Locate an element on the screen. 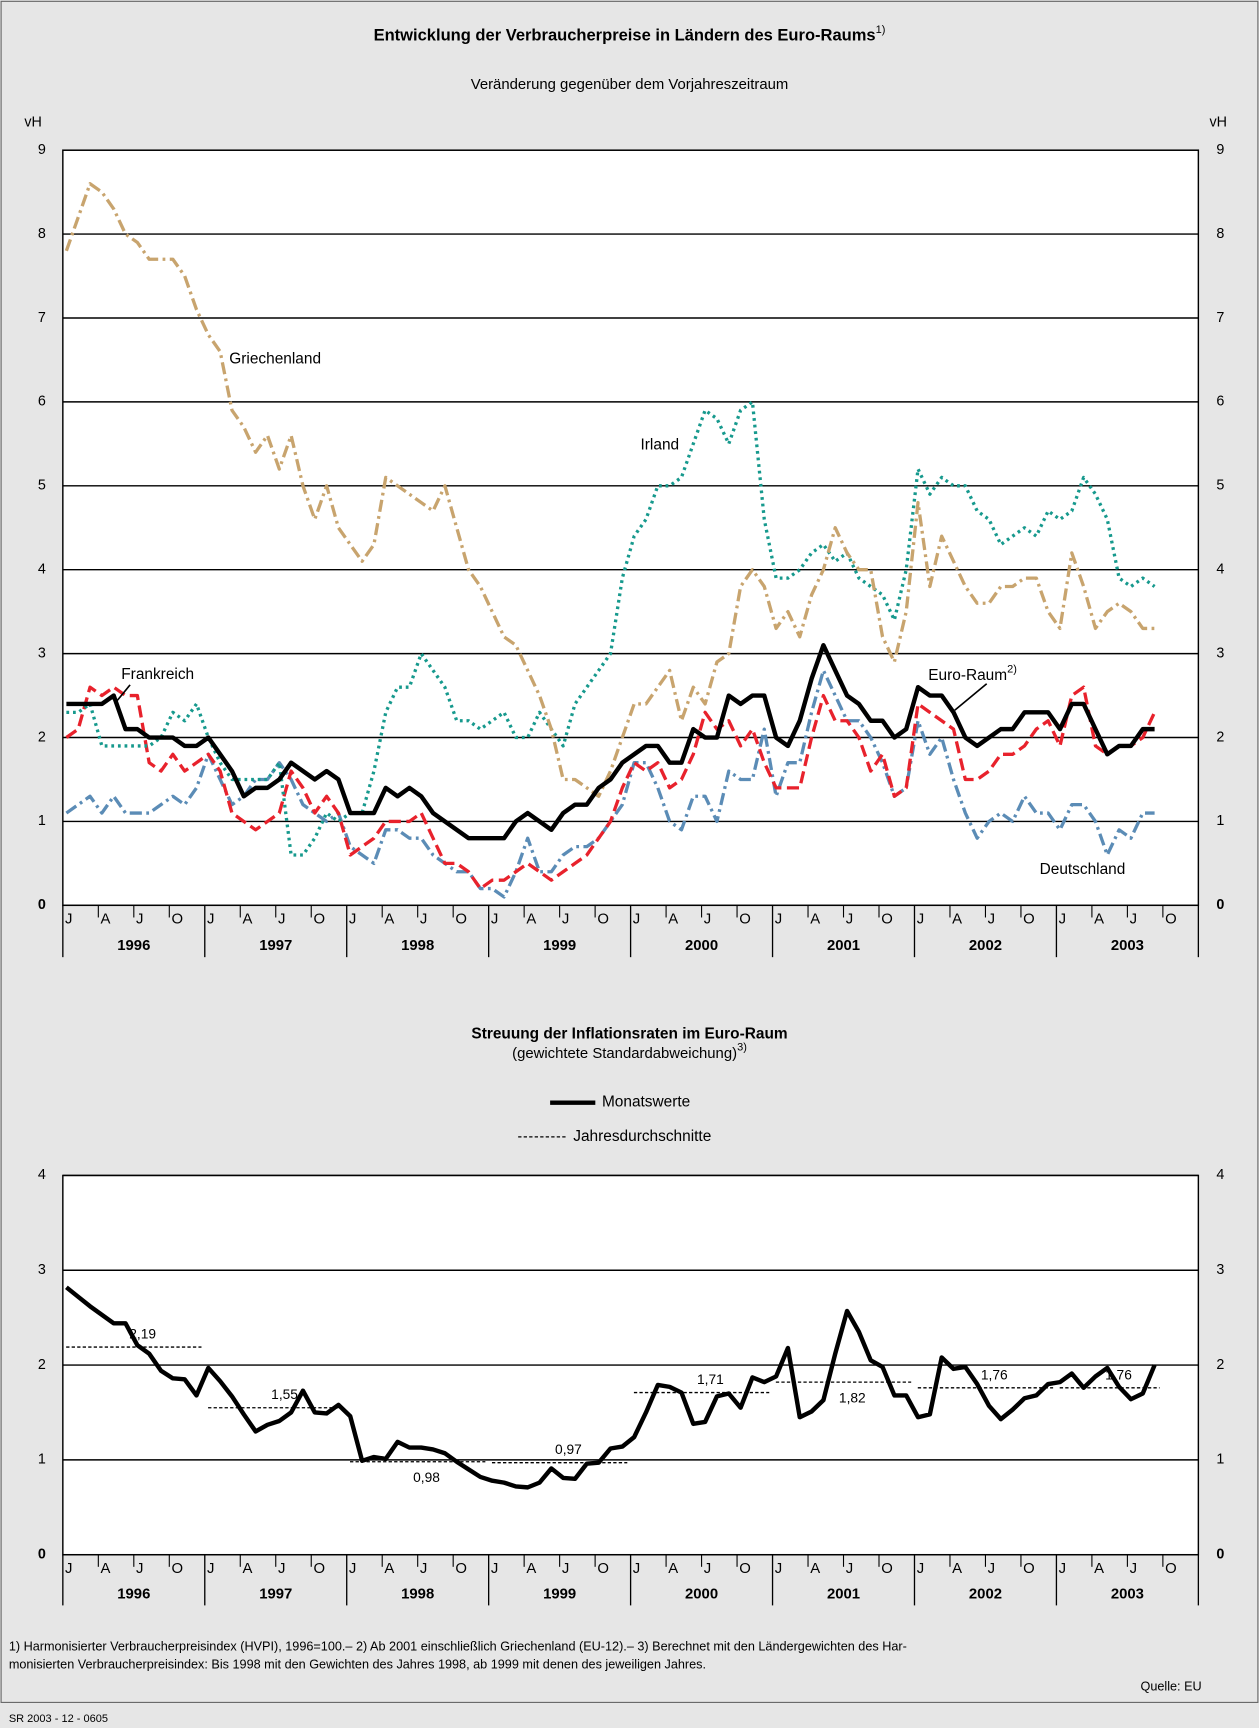 The image size is (1259, 1728). data-label: 1,76 is located at coordinates (994, 1374).